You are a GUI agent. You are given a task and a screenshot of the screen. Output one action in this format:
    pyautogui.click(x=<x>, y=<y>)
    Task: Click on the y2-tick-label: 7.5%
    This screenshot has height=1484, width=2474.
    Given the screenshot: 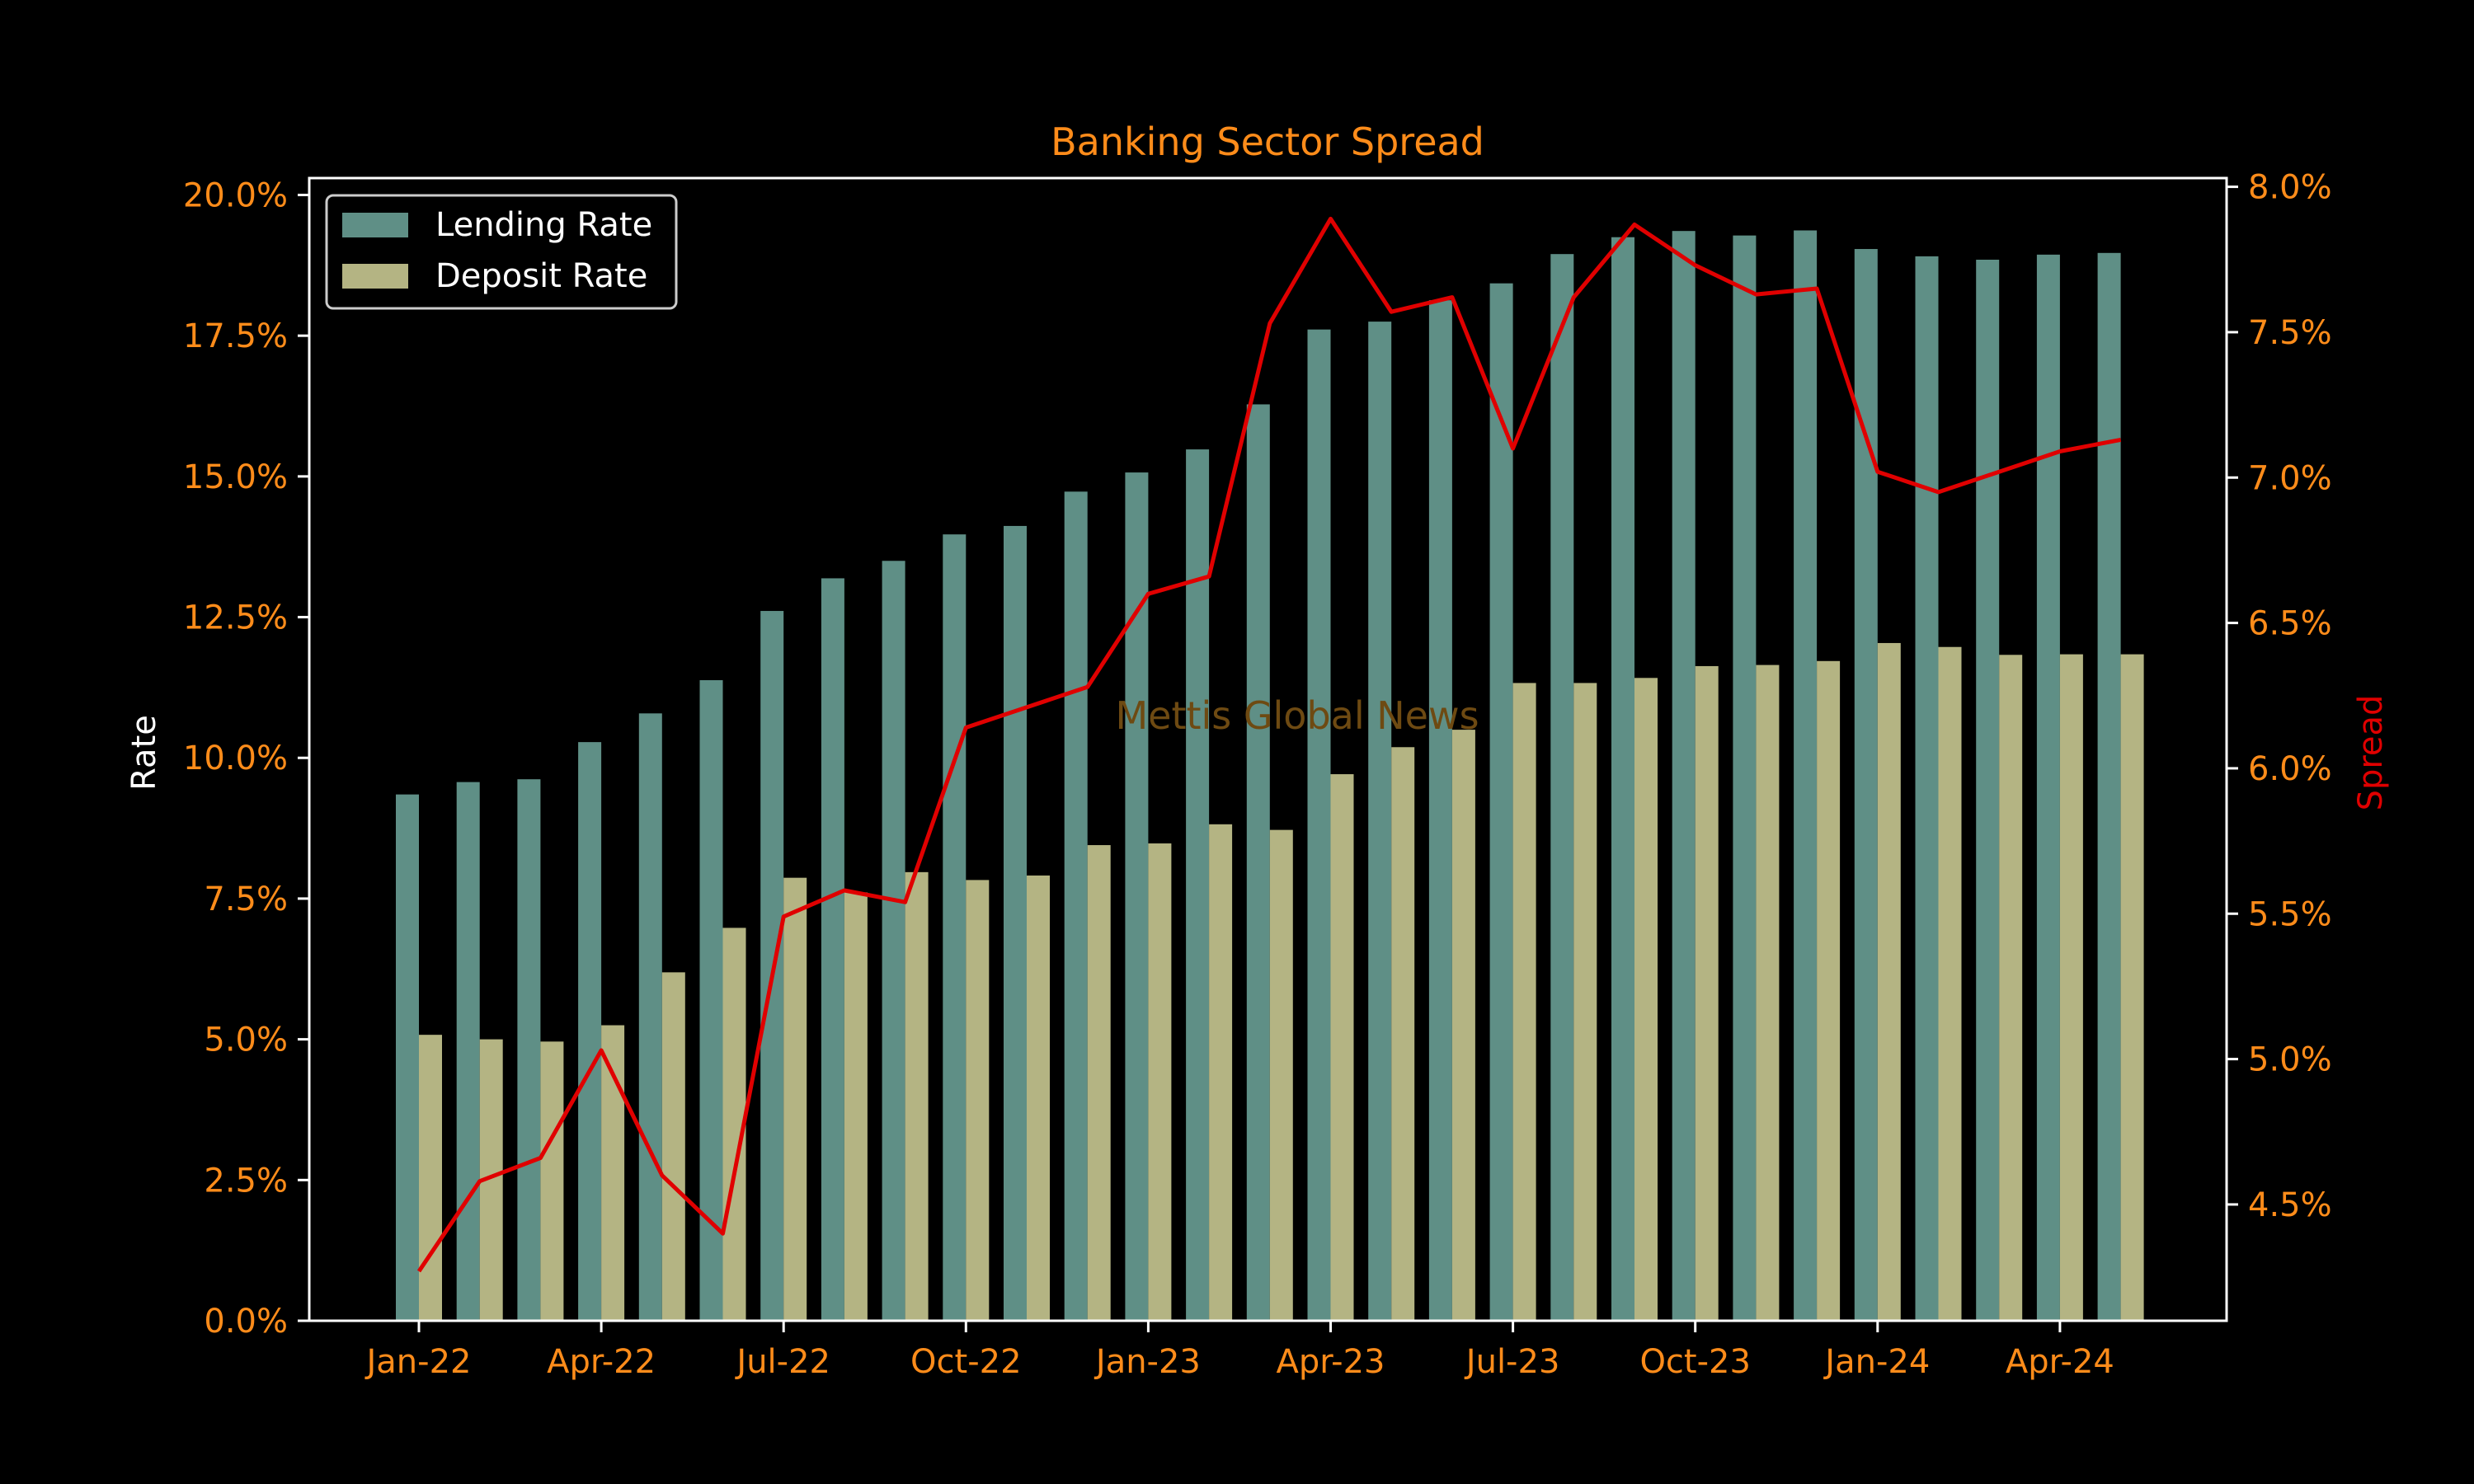 What is the action you would take?
    pyautogui.click(x=2290, y=333)
    